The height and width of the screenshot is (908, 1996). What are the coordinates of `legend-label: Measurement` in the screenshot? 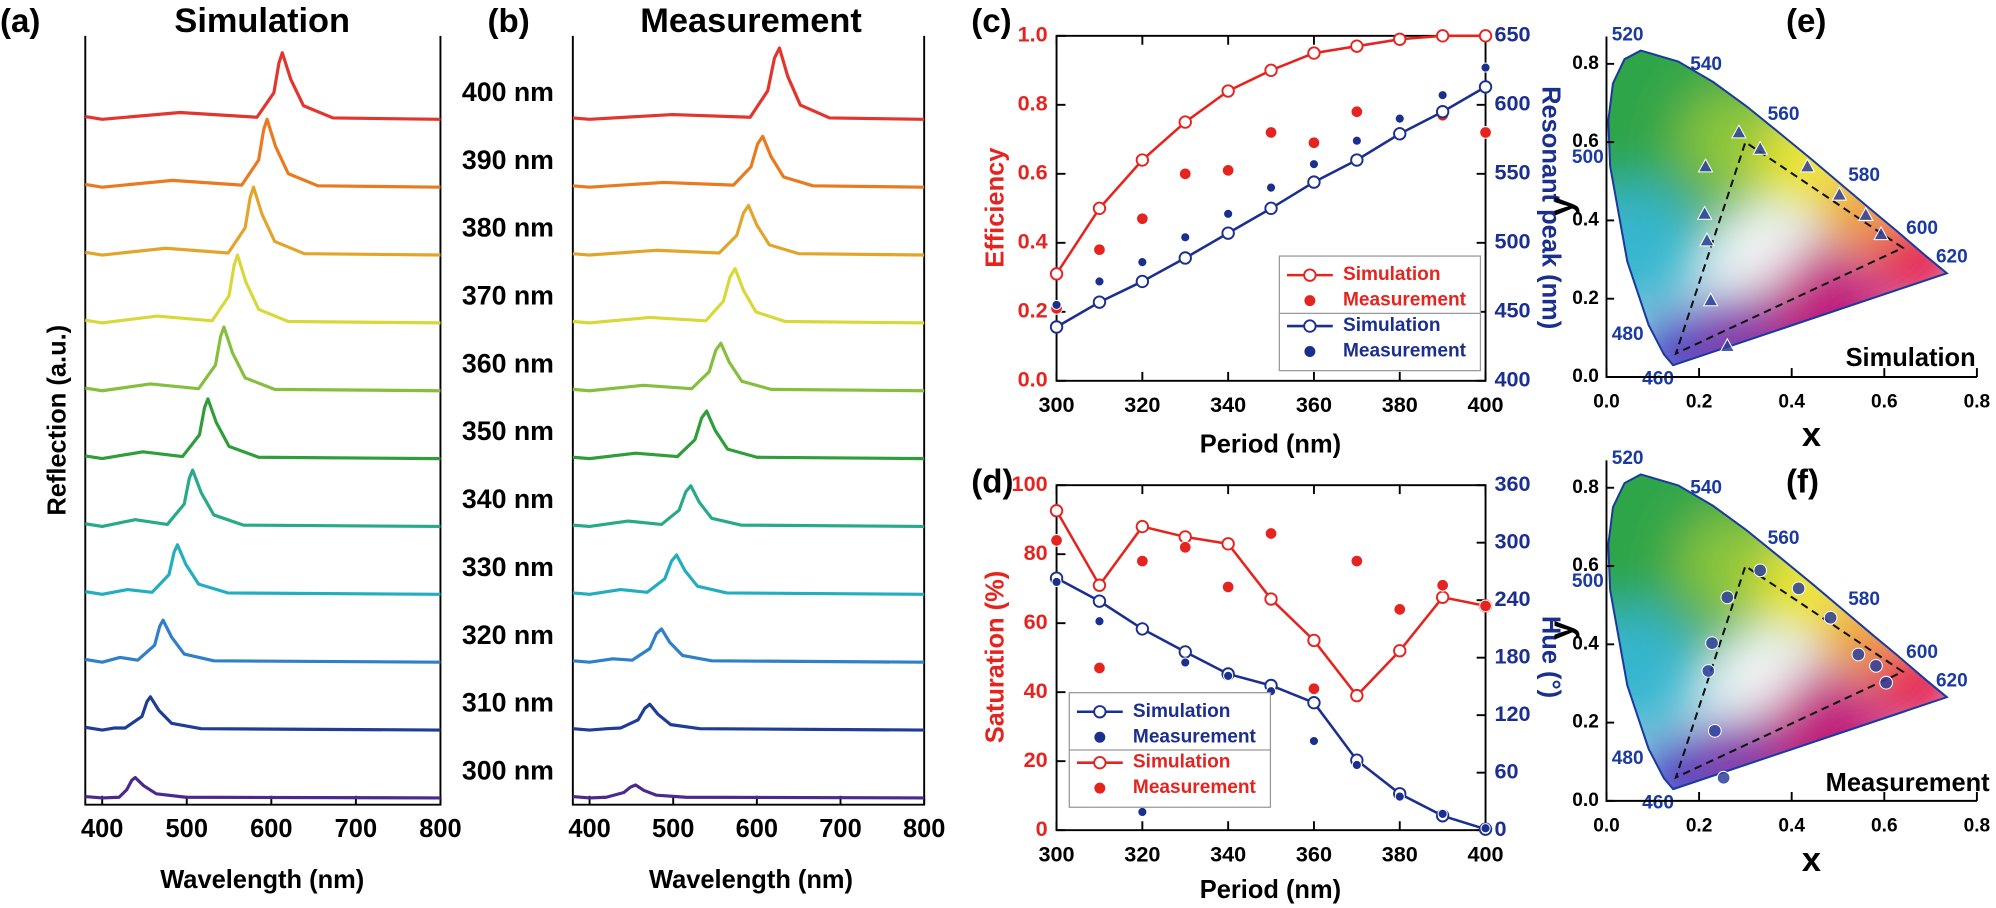 It's located at (1195, 787).